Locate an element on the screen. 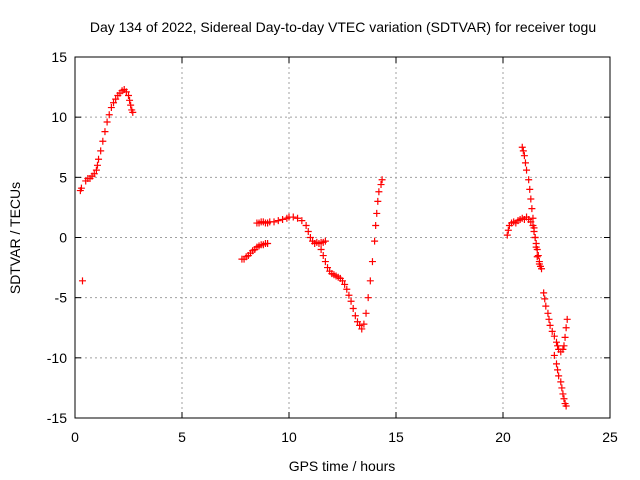 The height and width of the screenshot is (480, 640). y-tick-label: 0 is located at coordinates (63, 238).